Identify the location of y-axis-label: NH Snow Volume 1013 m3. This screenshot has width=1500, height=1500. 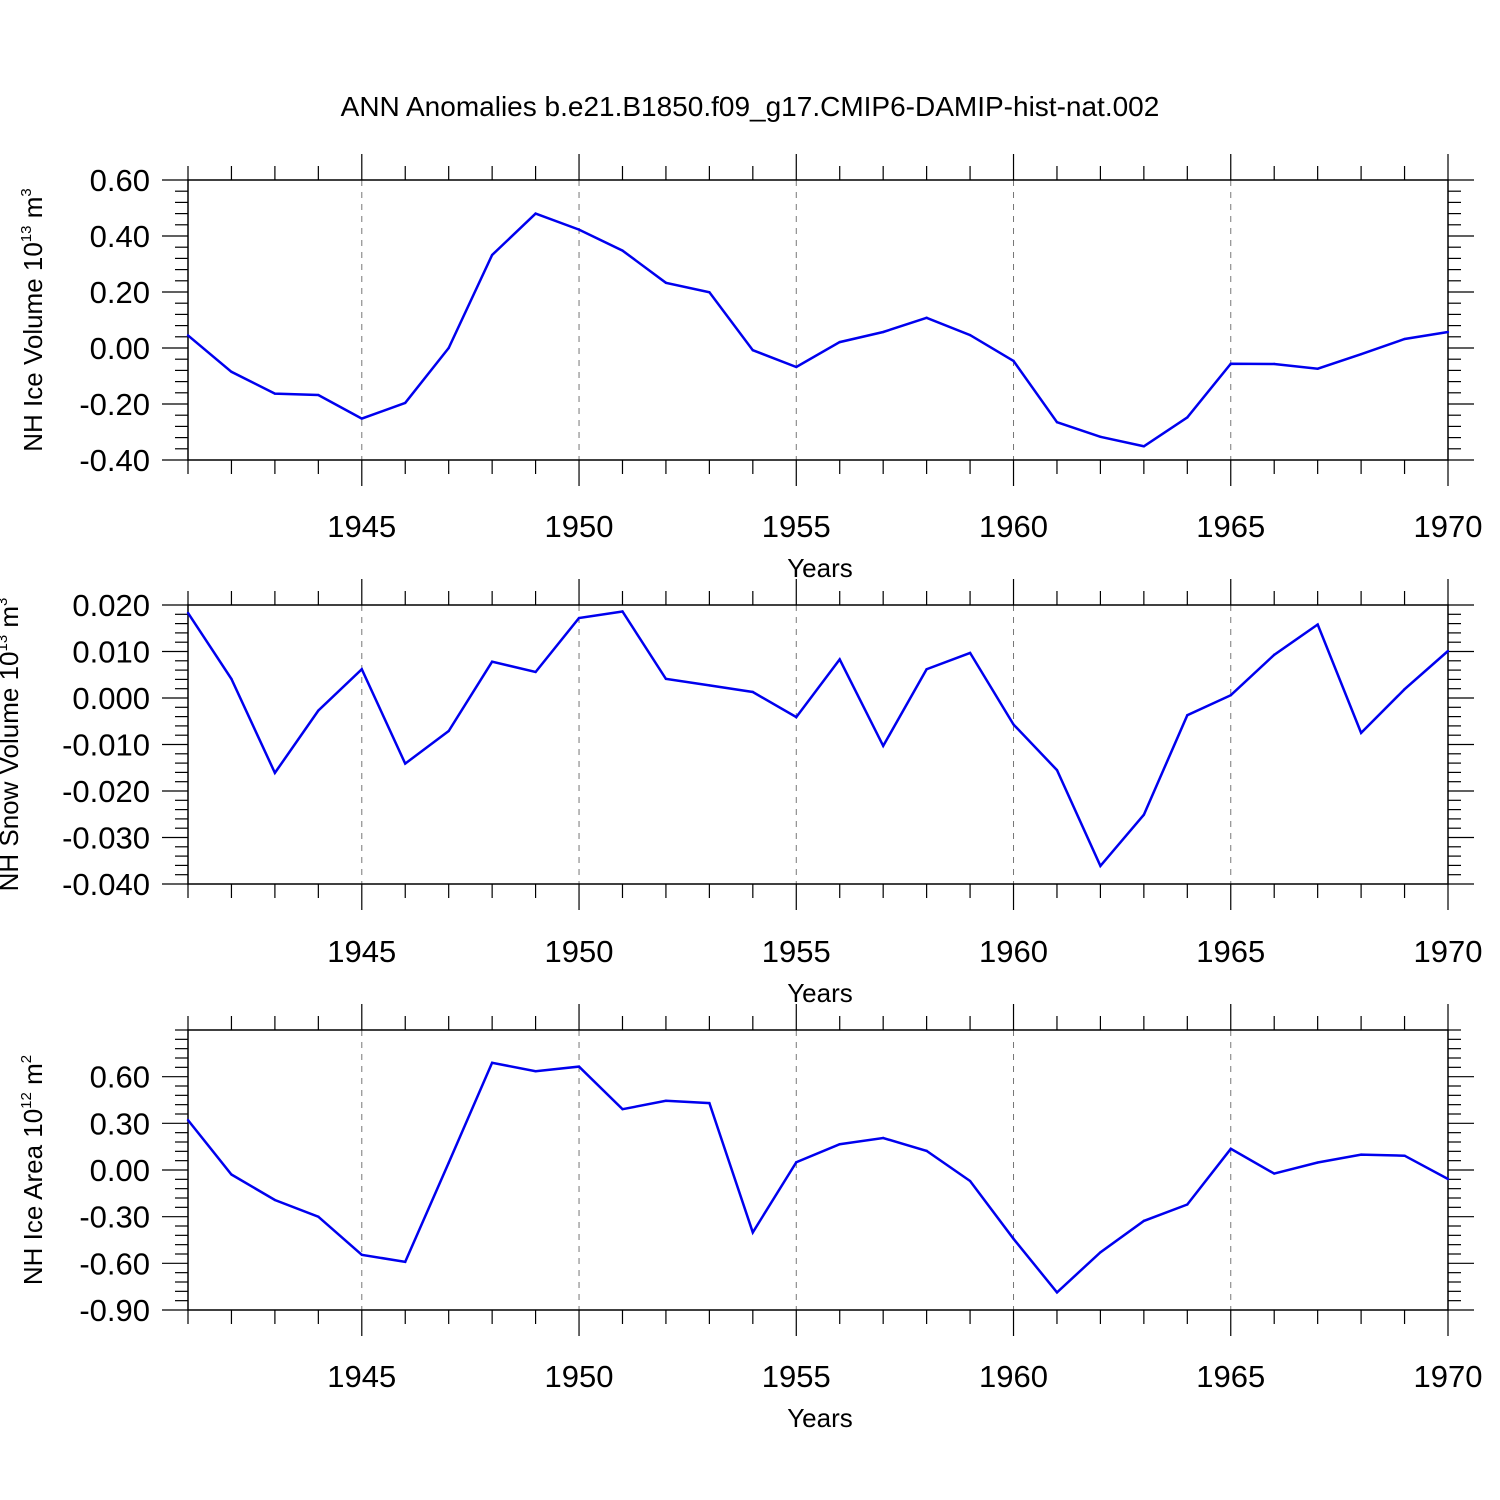
(12, 745).